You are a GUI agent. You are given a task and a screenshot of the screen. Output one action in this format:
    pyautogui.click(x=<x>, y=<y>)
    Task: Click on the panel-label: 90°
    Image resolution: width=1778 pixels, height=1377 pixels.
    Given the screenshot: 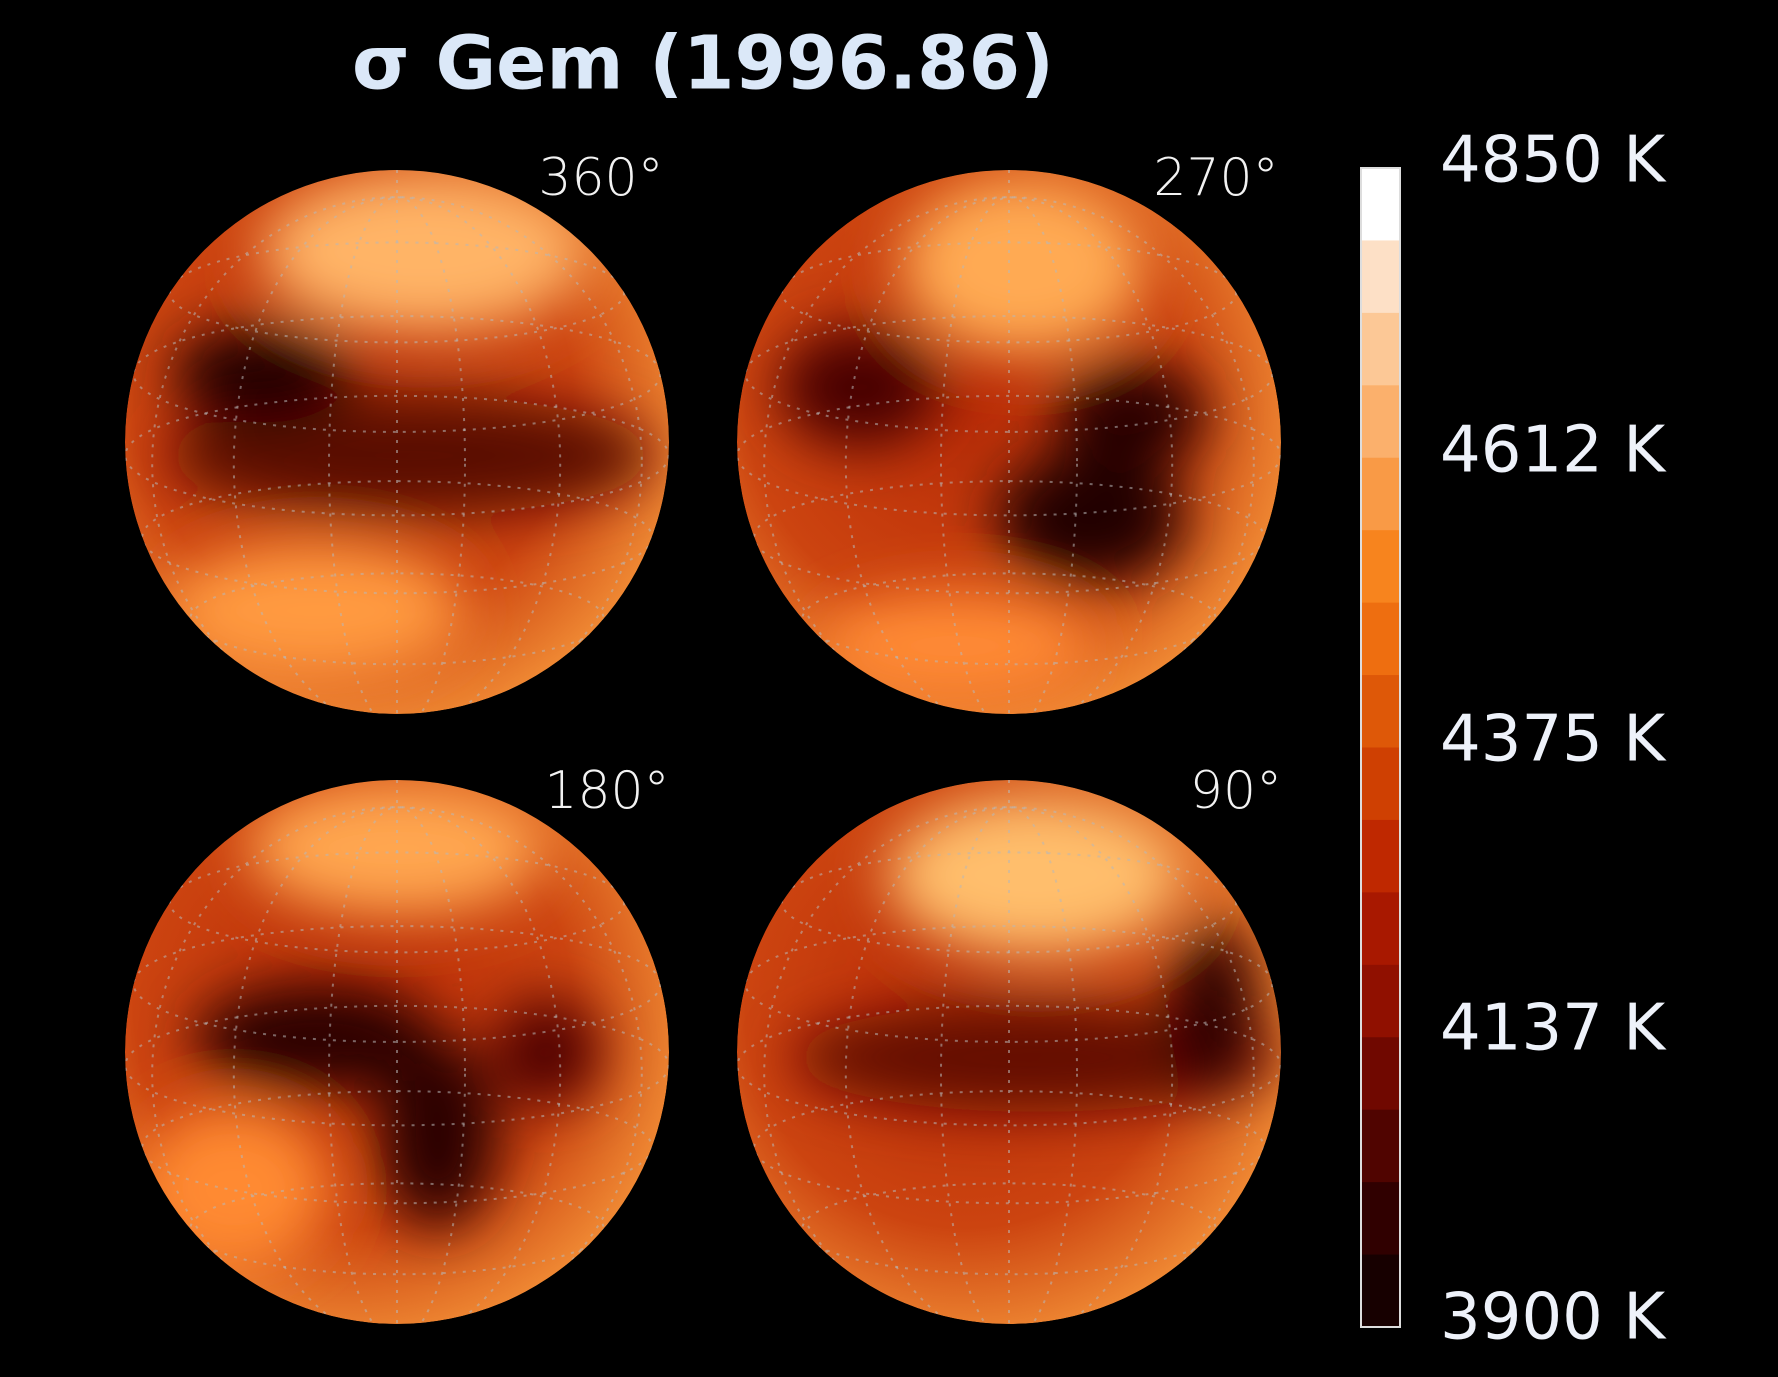 What is the action you would take?
    pyautogui.click(x=1236, y=791)
    